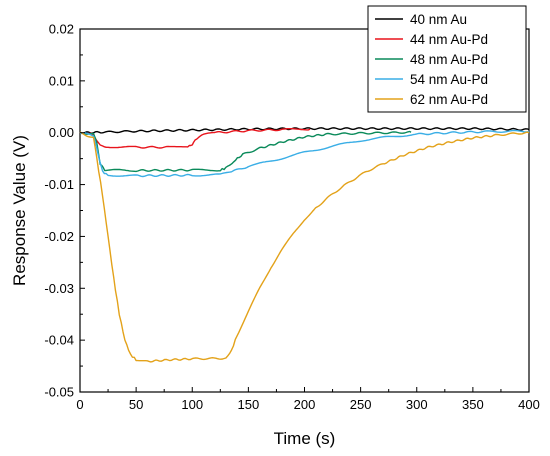 The image size is (550, 456). I want to click on y-tick-label: -0.05, so click(59, 392).